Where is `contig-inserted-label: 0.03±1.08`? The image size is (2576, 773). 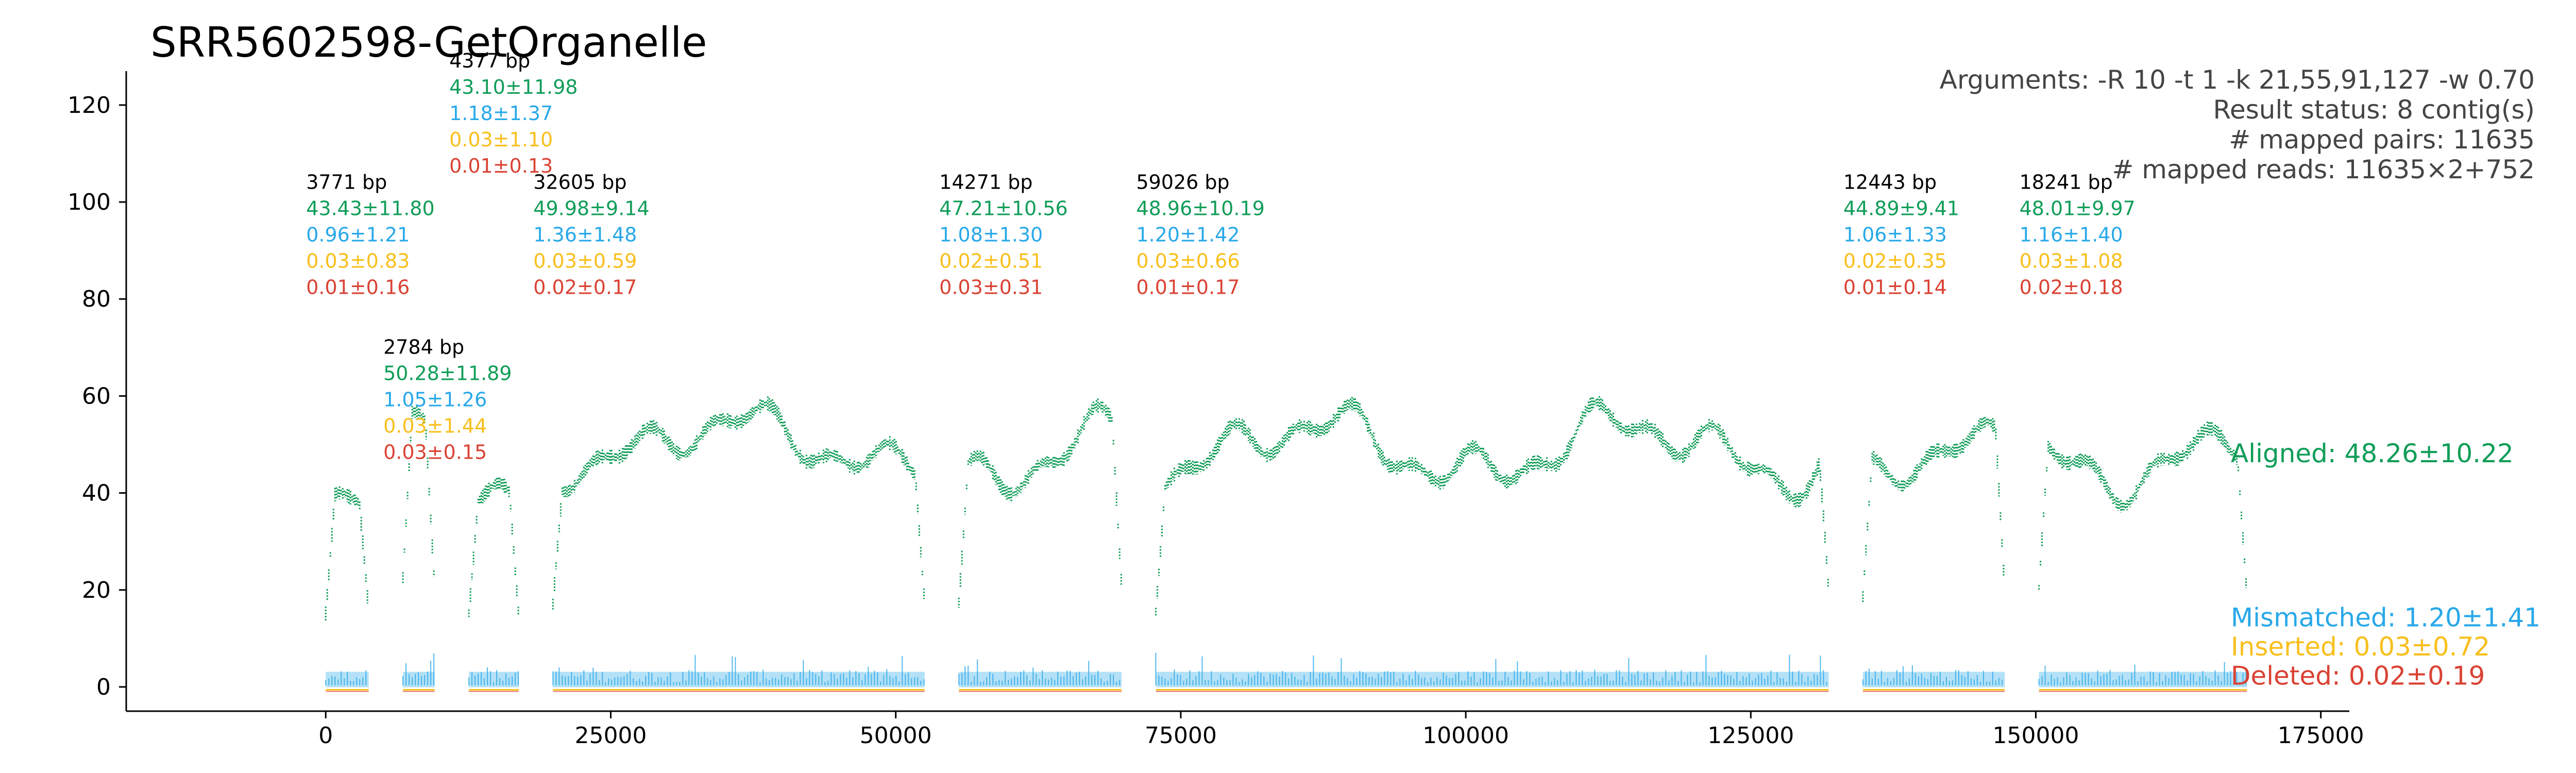 contig-inserted-label: 0.03±1.08 is located at coordinates (2071, 260).